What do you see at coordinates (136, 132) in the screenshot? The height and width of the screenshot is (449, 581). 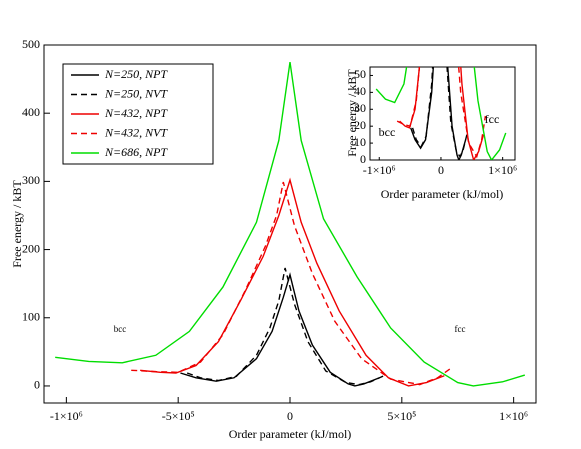 I see `legend-label: N=432, NVT` at bounding box center [136, 132].